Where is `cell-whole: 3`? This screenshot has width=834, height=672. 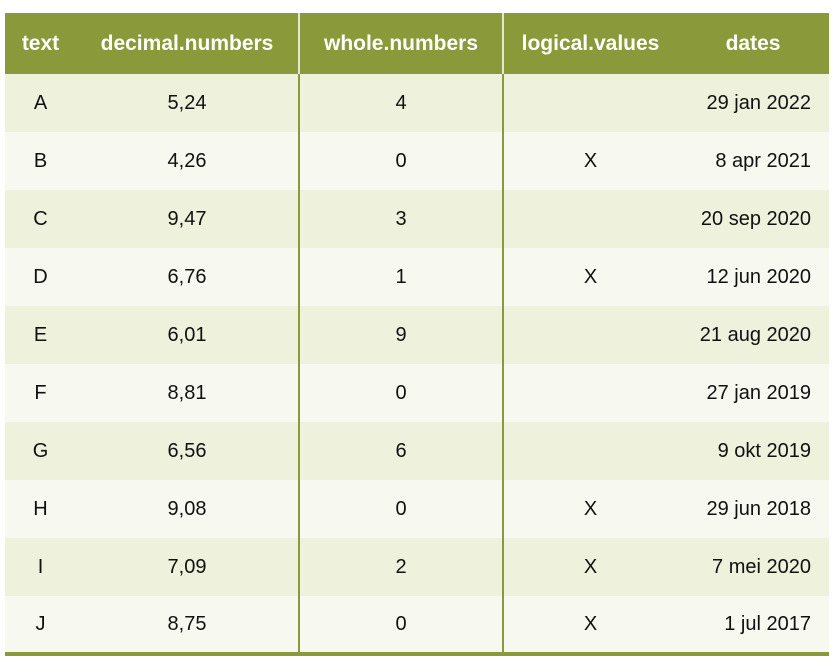 cell-whole: 3 is located at coordinates (401, 219).